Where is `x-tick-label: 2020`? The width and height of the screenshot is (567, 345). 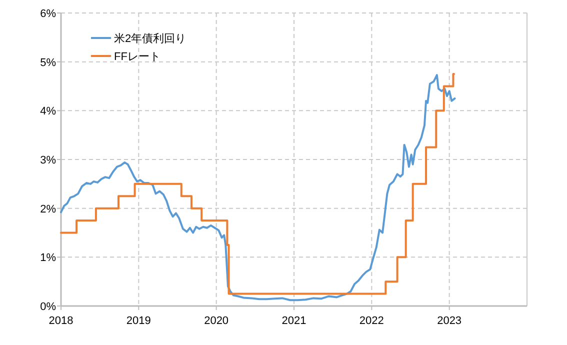
x-tick-label: 2020 is located at coordinates (216, 321).